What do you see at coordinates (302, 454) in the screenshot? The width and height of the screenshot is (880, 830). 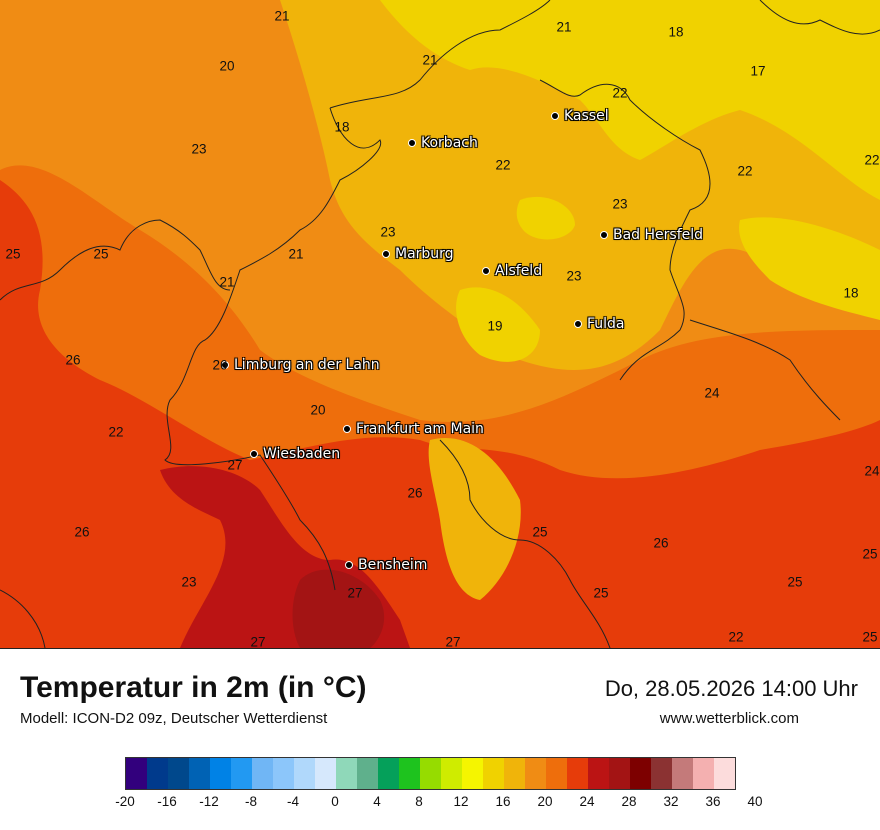 I see `city-label: Wiesbaden` at bounding box center [302, 454].